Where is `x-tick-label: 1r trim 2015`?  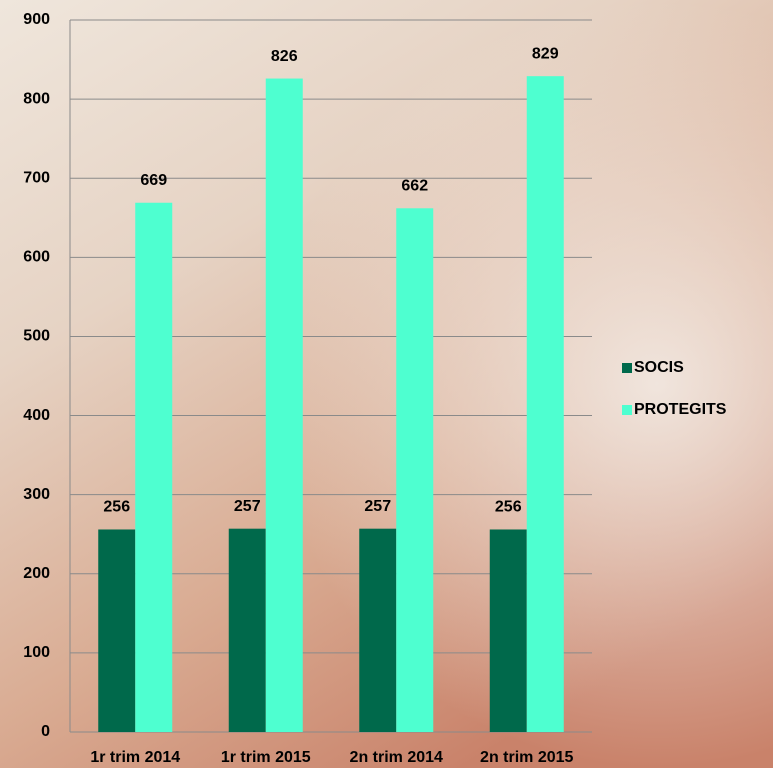 x-tick-label: 1r trim 2015 is located at coordinates (266, 757).